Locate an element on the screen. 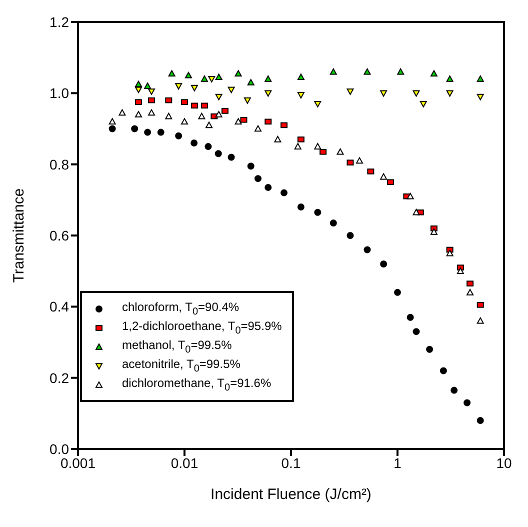 This screenshot has width=528, height=527. legend-label: methanol, T$_{0}$=99.5% is located at coordinates (177, 347).